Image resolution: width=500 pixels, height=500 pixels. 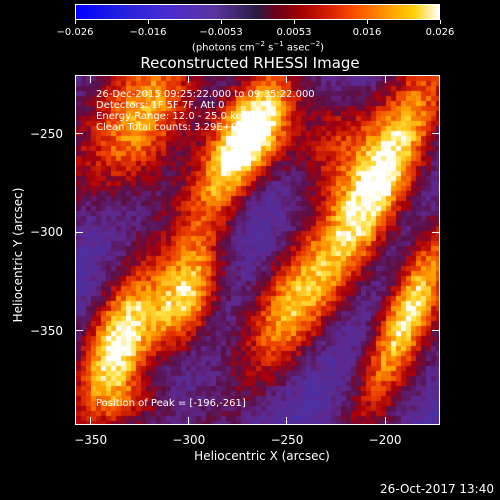 What do you see at coordinates (205, 94) in the screenshot?
I see `annotation-time-range: 26-Dec-2015 09:25:22.000 to 09:35:22.000` at bounding box center [205, 94].